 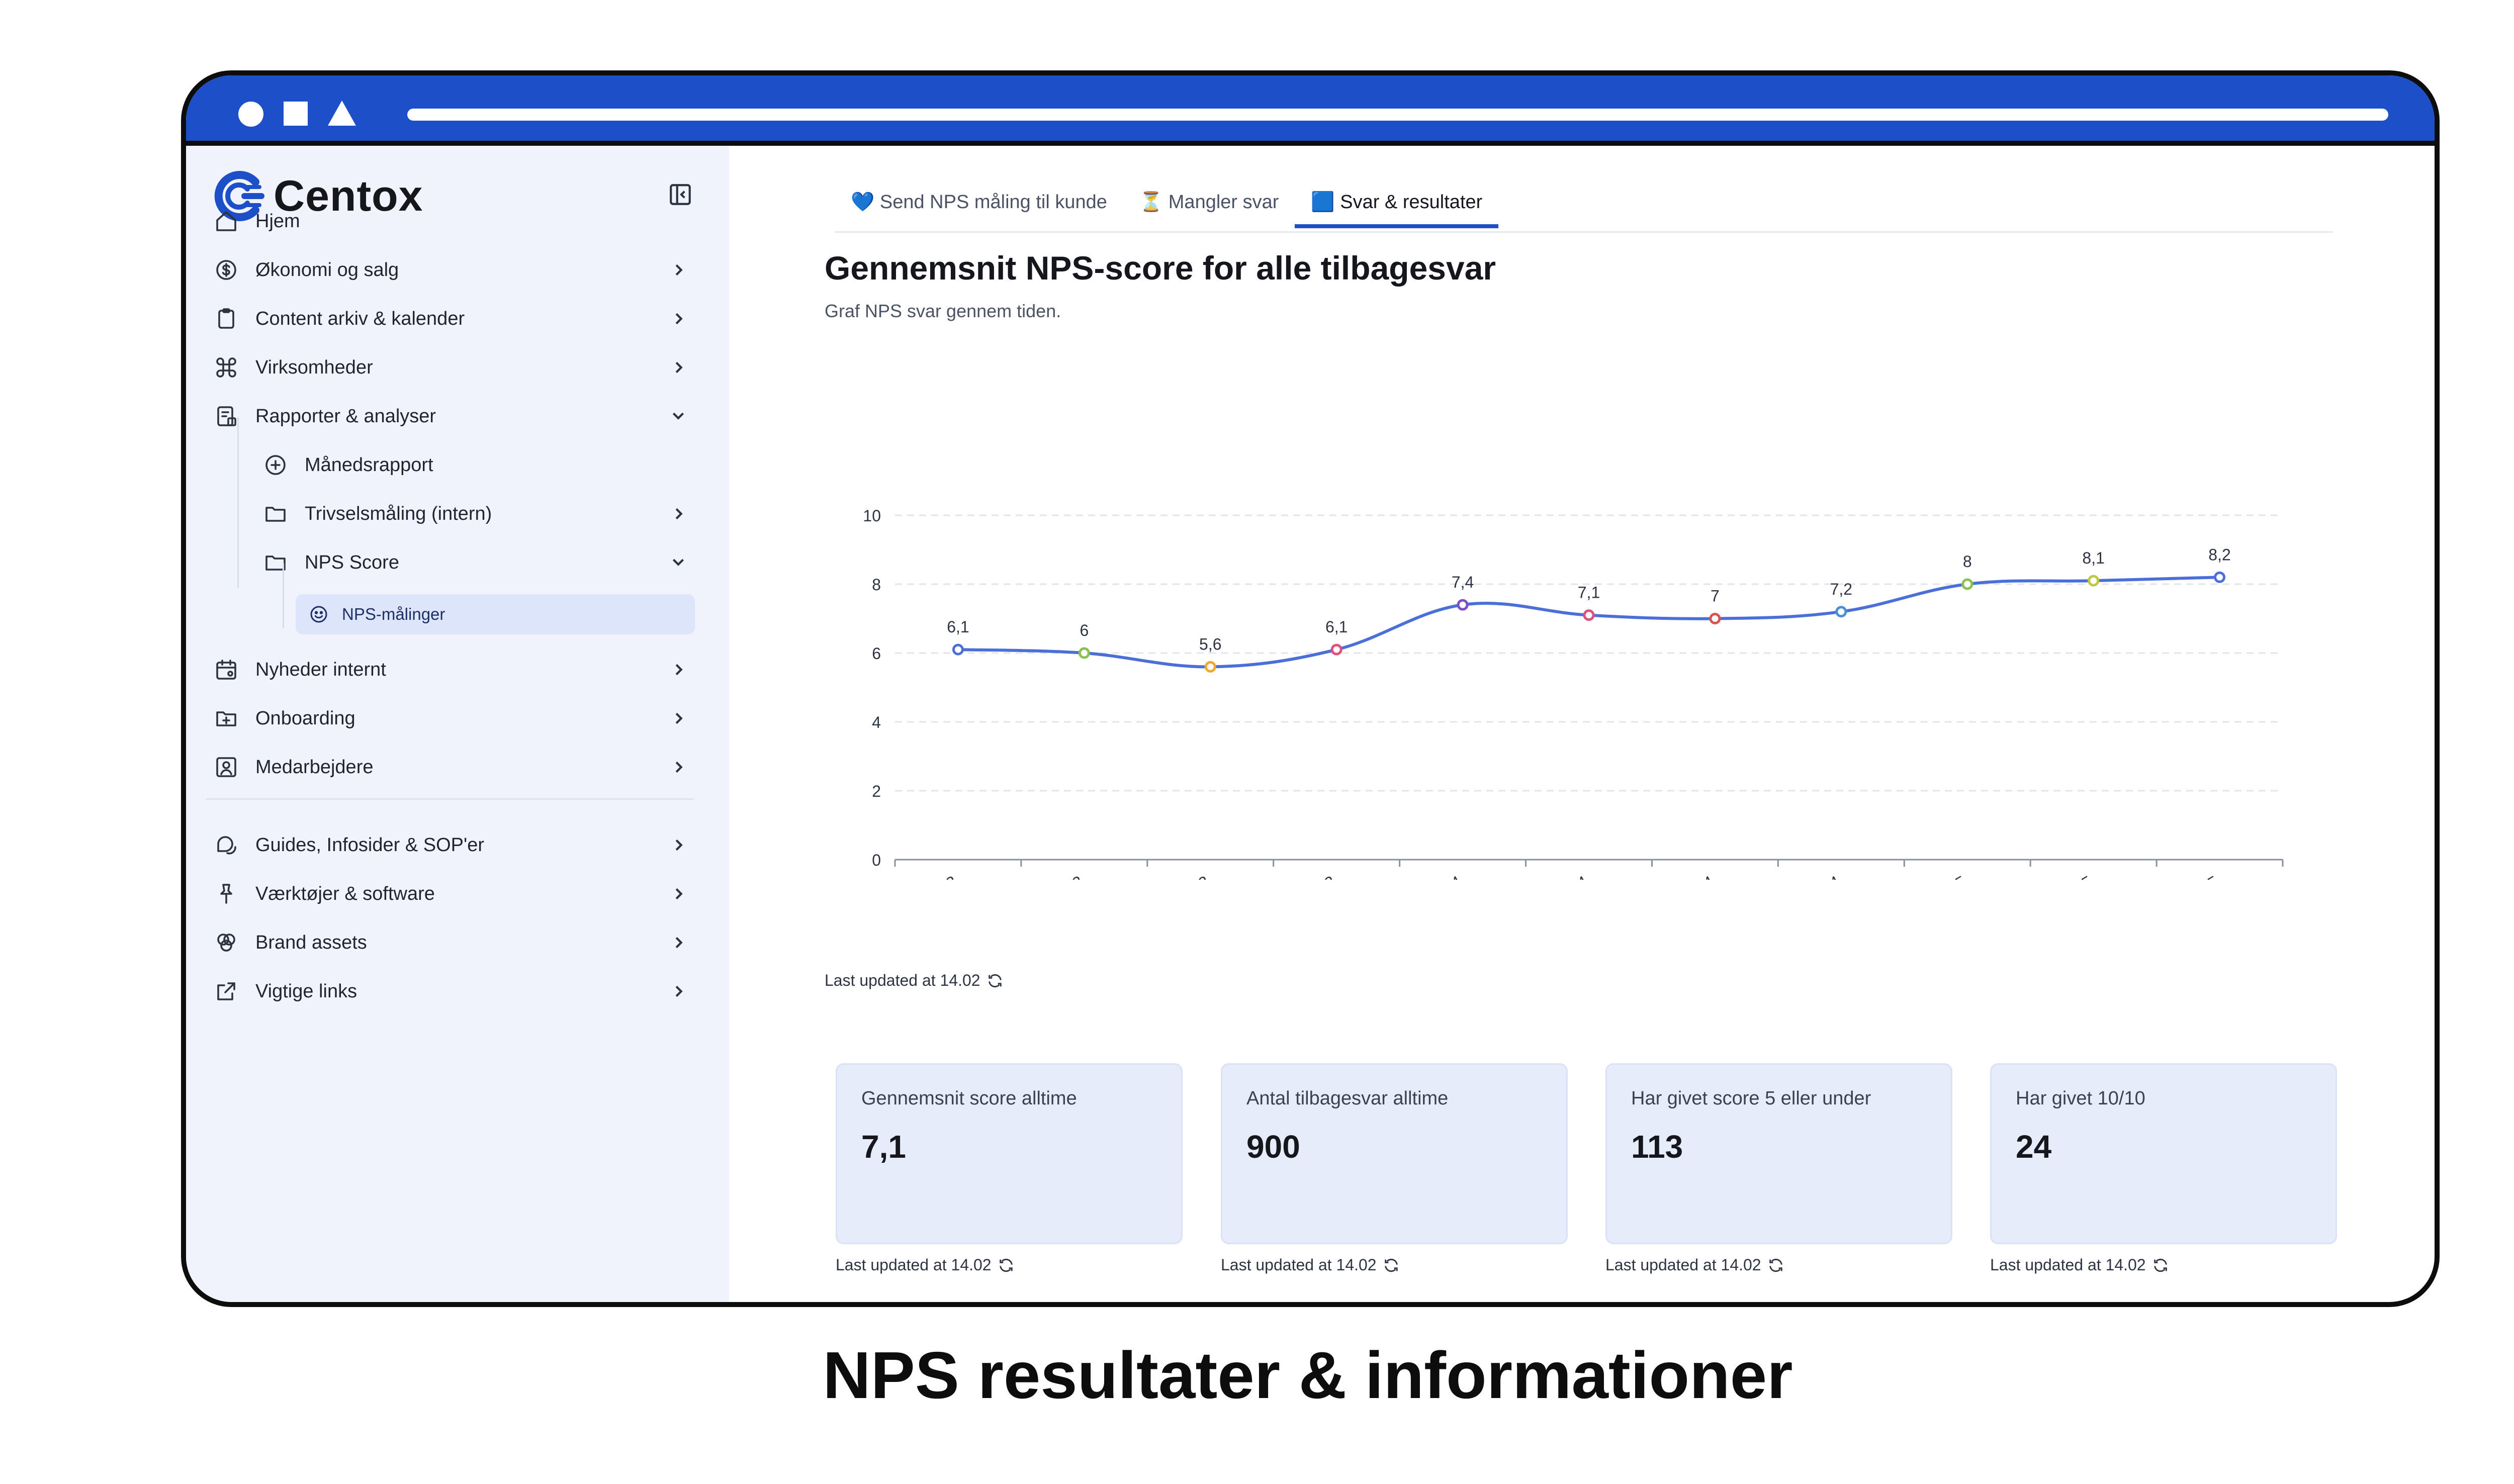 What do you see at coordinates (317, 196) in the screenshot?
I see `logo: Centox` at bounding box center [317, 196].